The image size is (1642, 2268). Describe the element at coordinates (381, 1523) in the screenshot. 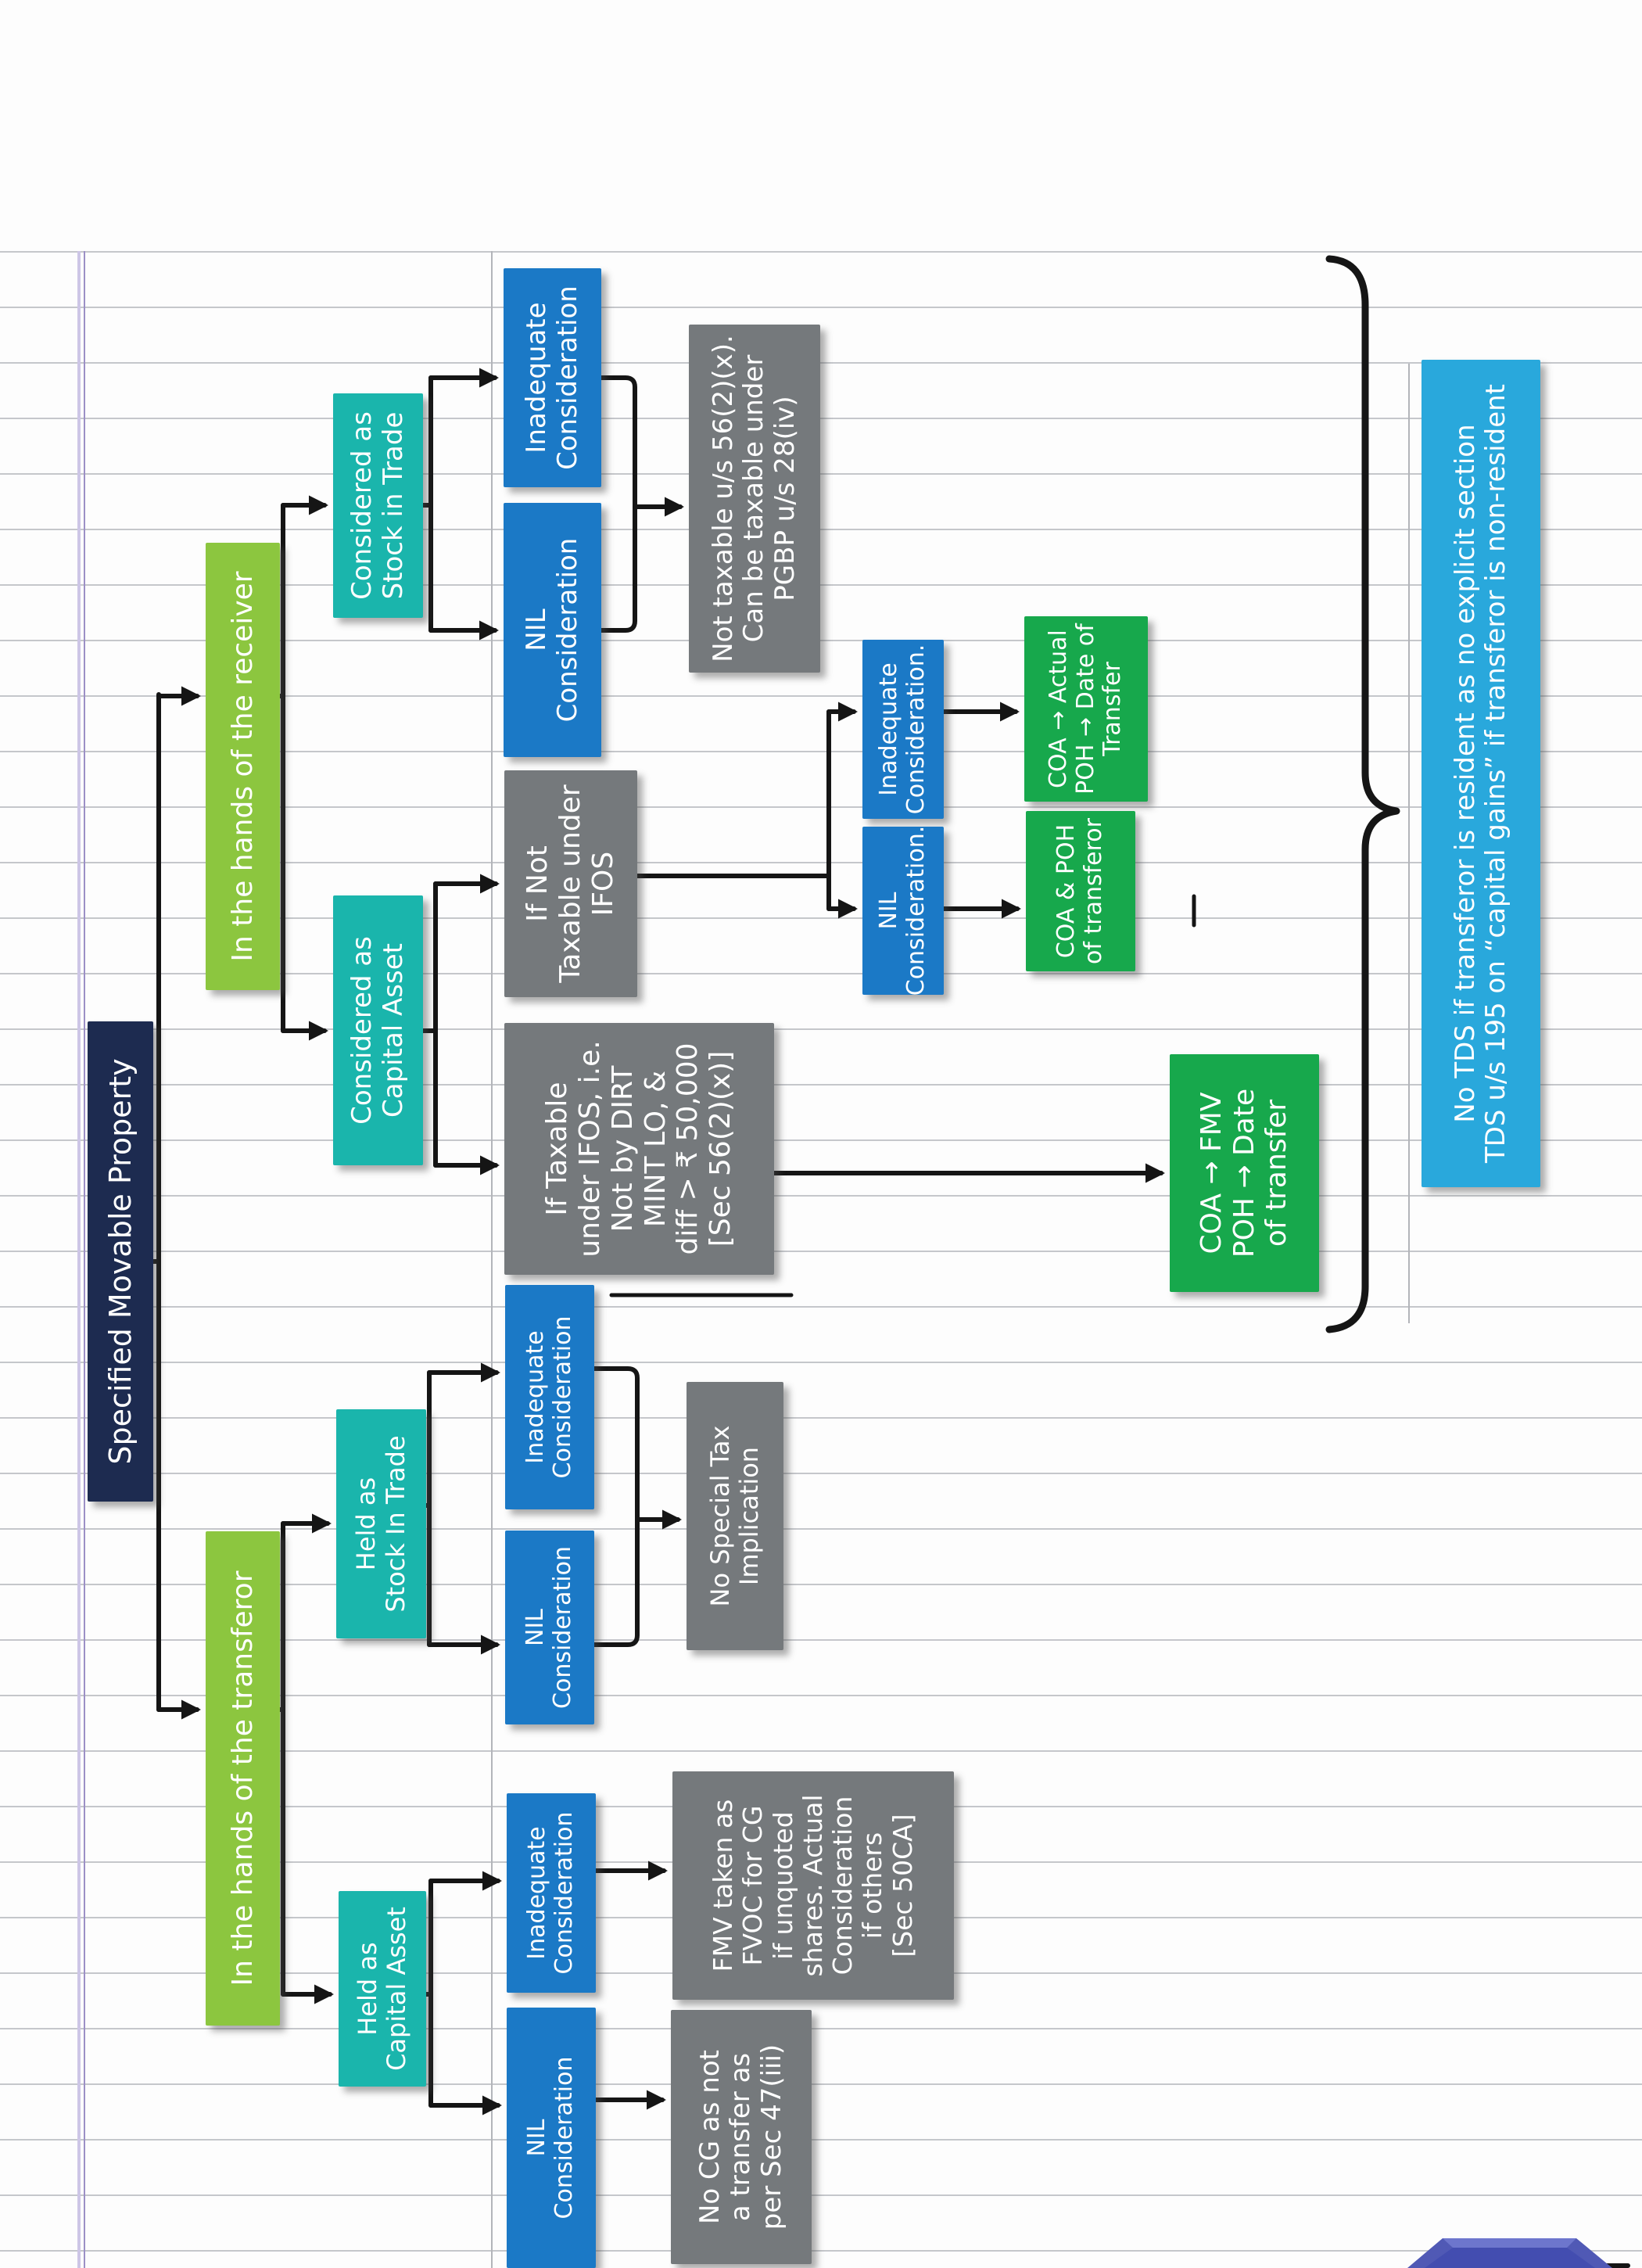

I see `node-held-as-stock-in-trade: Held as Stock In Trade` at that location.